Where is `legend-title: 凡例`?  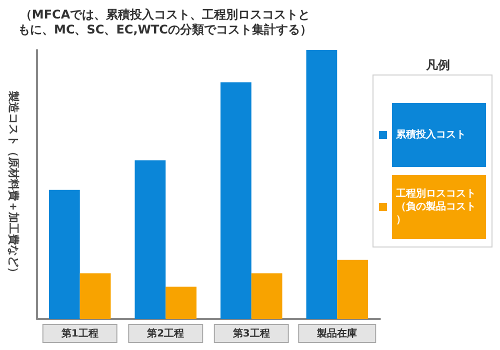 legend-title: 凡例 is located at coordinates (437, 65).